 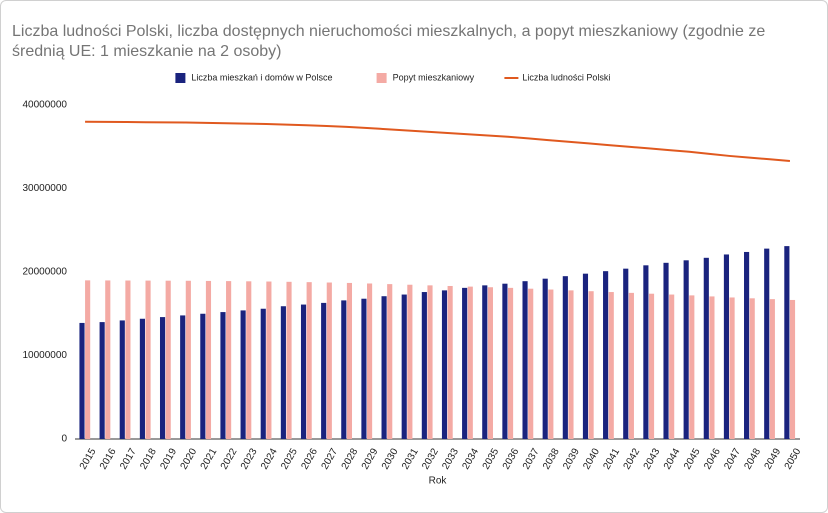 What do you see at coordinates (438, 481) in the screenshot?
I see `x-axis-title: Rok` at bounding box center [438, 481].